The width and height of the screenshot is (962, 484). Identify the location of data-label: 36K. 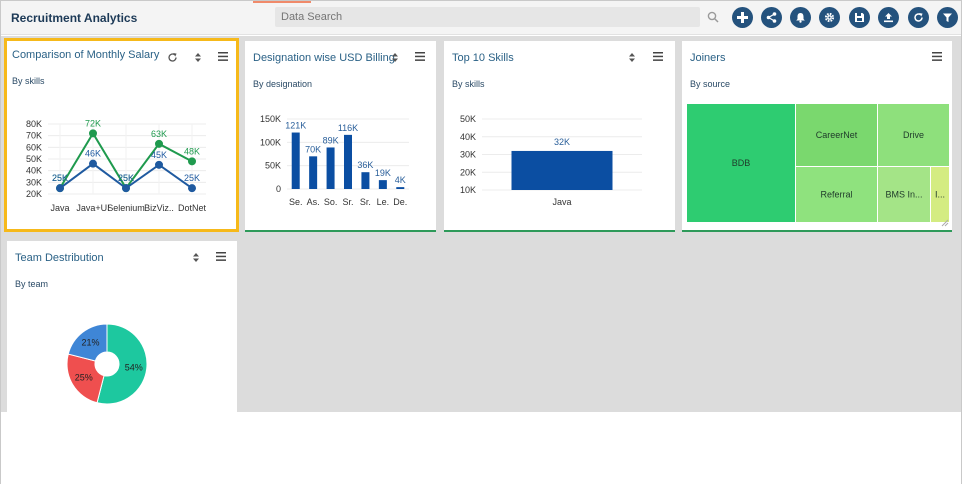
(365, 165).